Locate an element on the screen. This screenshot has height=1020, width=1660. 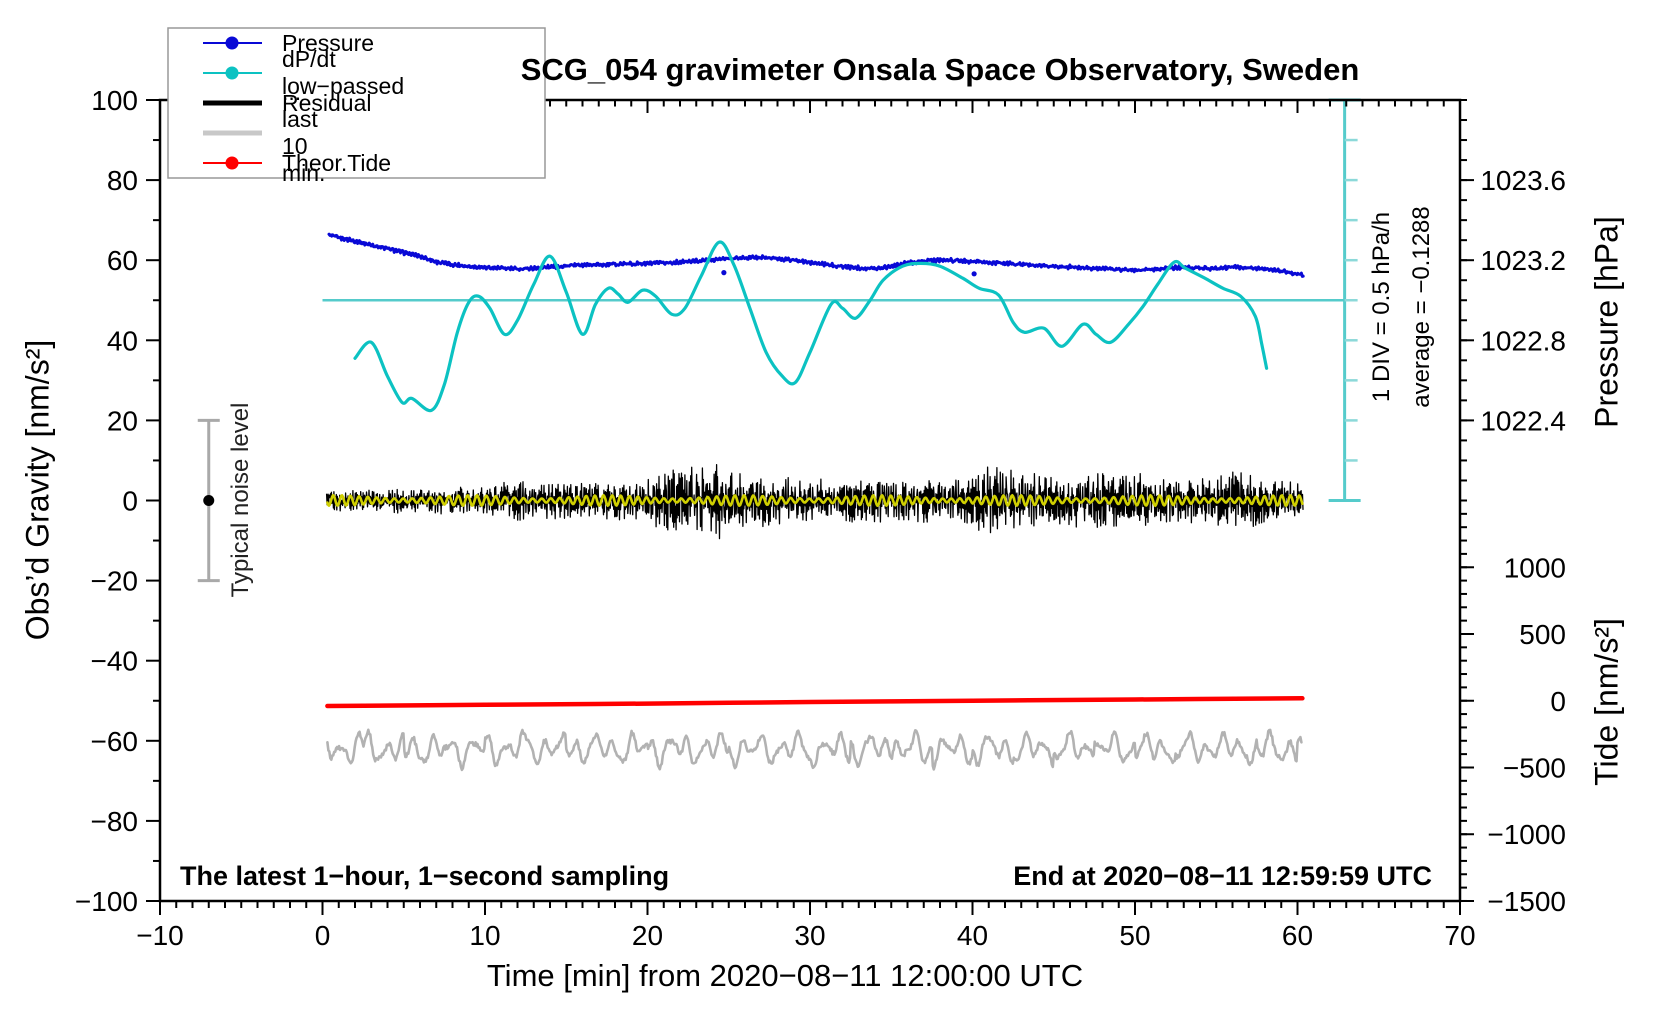
series-theor-tide is located at coordinates (815, 702).